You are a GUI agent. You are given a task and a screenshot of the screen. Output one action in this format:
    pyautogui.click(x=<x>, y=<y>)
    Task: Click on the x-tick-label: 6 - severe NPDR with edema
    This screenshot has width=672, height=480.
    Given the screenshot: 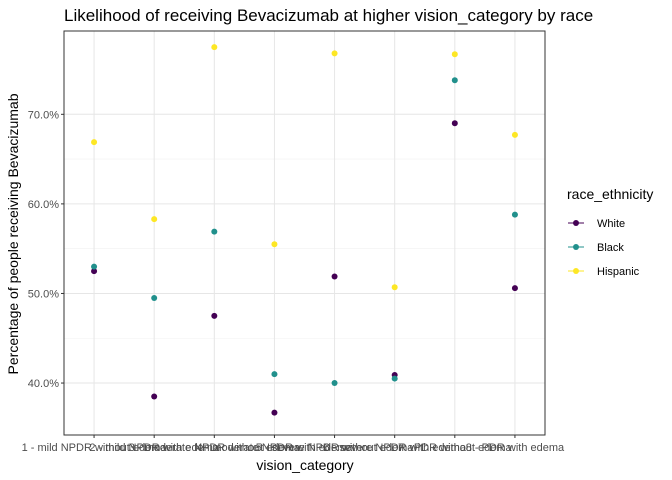 What is the action you would take?
    pyautogui.click(x=394, y=448)
    